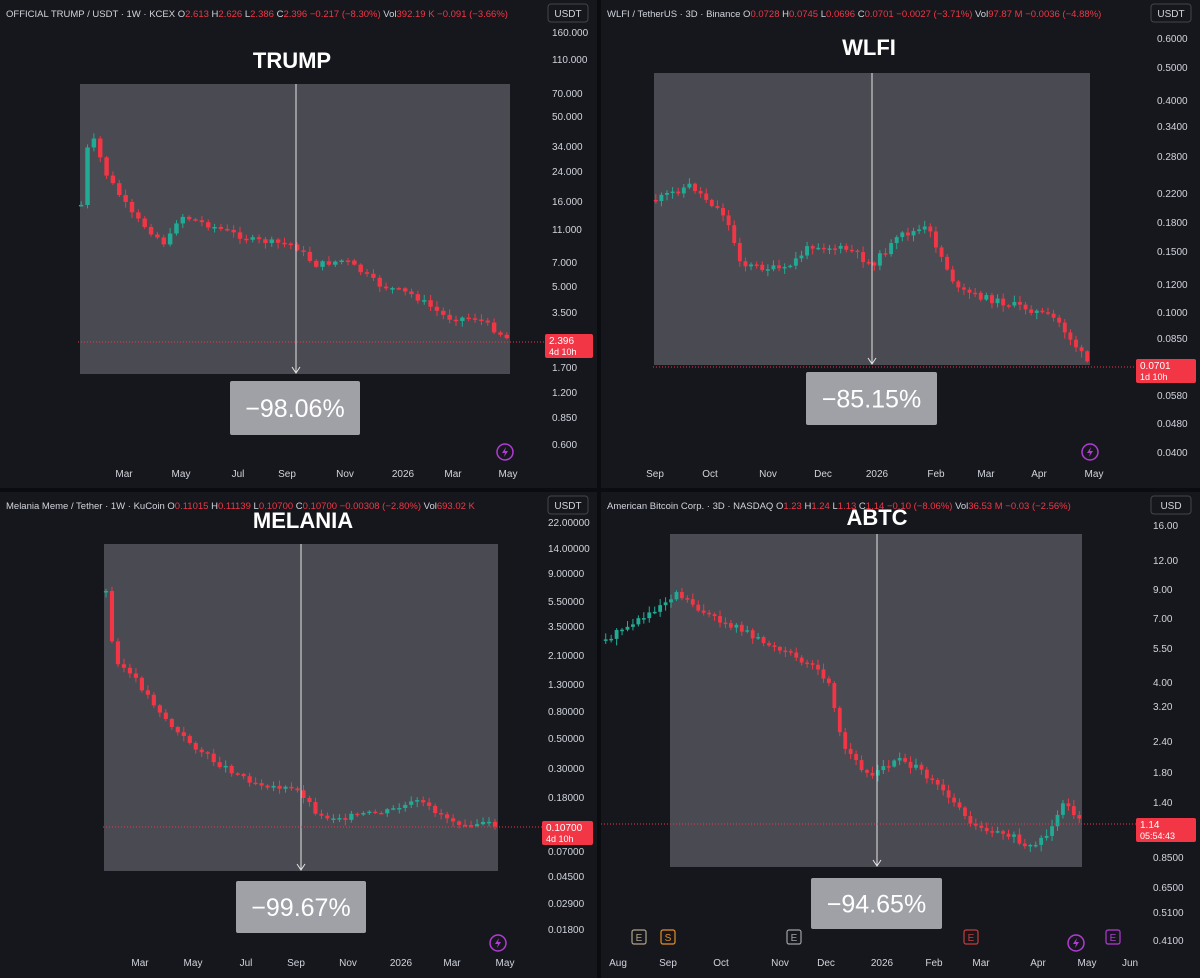 This screenshot has width=1200, height=978. What do you see at coordinates (567, 94) in the screenshot?
I see `trump-y-tick-label: 70.000` at bounding box center [567, 94].